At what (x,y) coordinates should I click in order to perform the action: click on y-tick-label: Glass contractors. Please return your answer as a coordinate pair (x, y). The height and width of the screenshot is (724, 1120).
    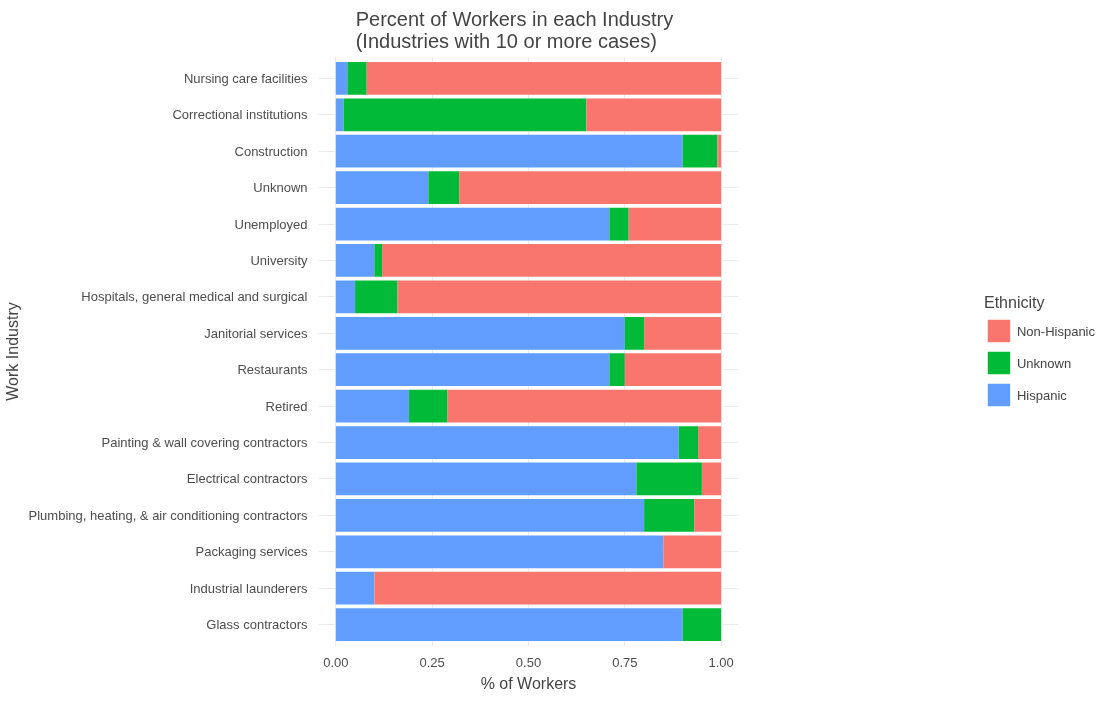
    Looking at the image, I should click on (257, 625).